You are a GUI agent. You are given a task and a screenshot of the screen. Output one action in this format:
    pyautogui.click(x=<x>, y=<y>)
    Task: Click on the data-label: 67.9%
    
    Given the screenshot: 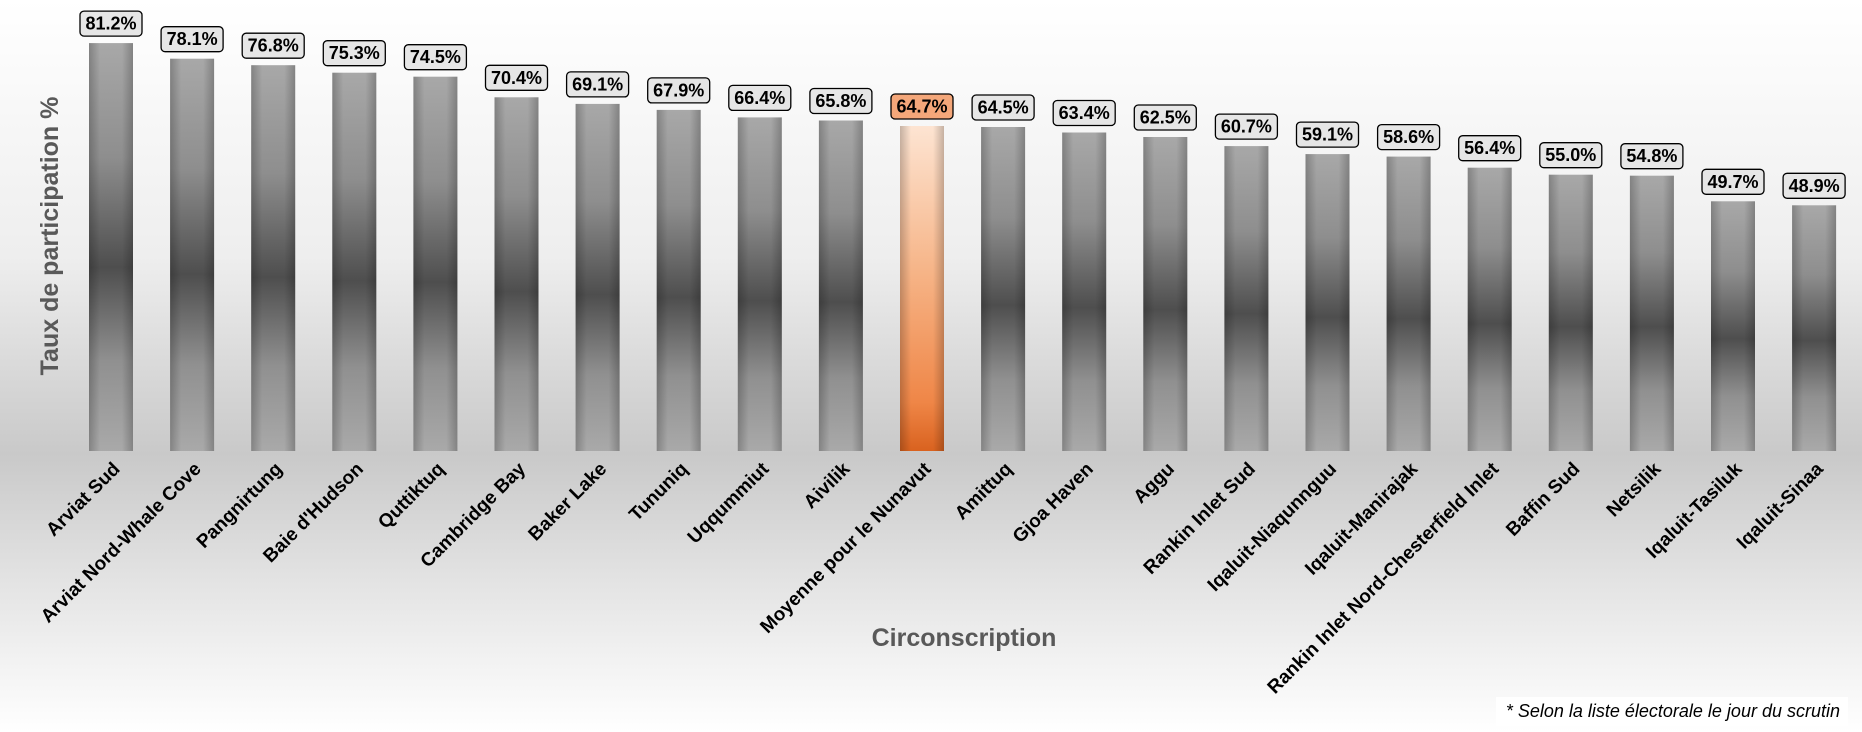 What is the action you would take?
    pyautogui.click(x=678, y=90)
    